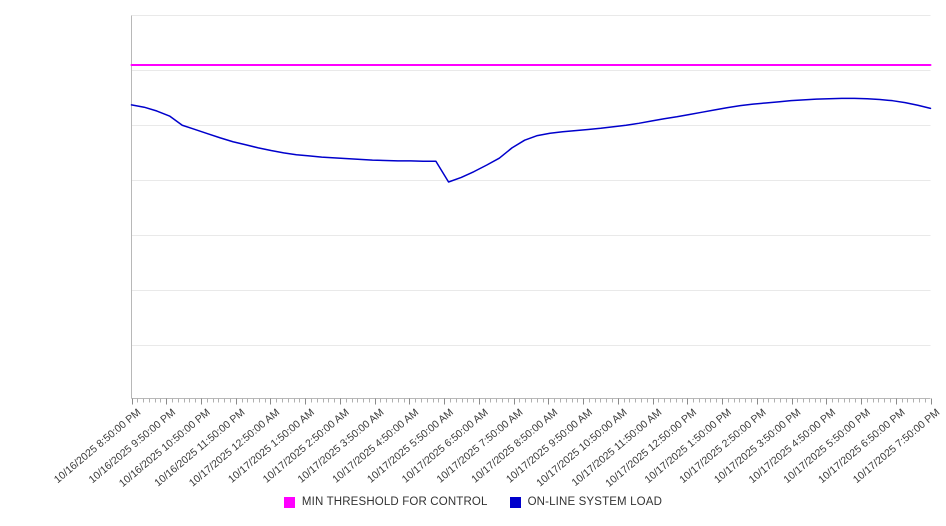 This screenshot has height=526, width=946. I want to click on legend-entry: ON-LINE SYSTEM LOAD, so click(586, 502).